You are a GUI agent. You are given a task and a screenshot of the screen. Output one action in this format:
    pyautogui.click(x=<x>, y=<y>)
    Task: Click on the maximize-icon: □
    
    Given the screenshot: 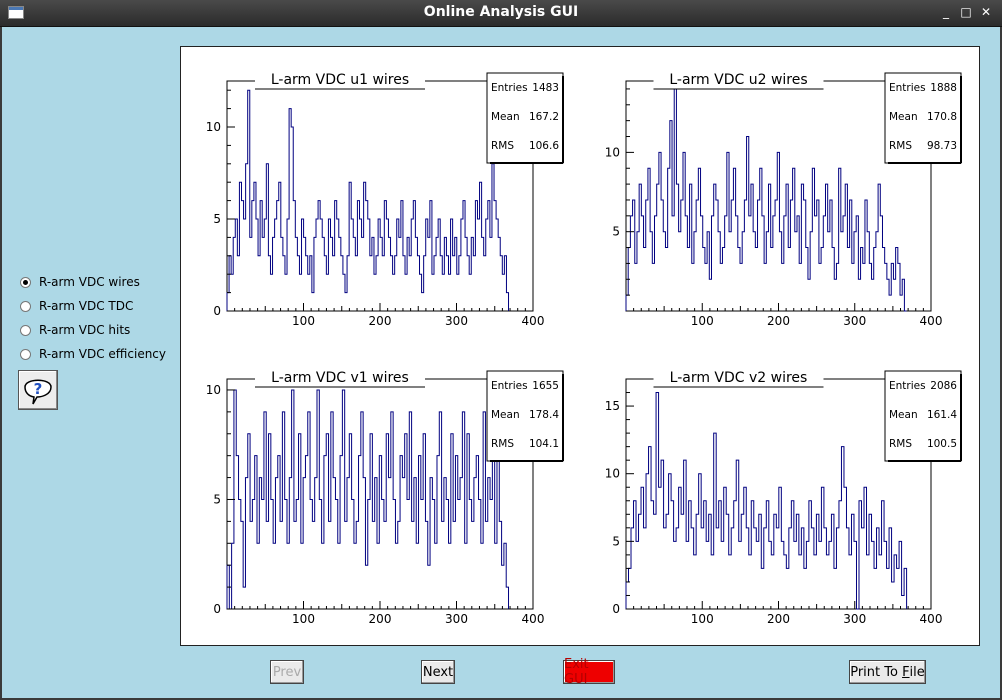 What is the action you would take?
    pyautogui.click(x=966, y=12)
    